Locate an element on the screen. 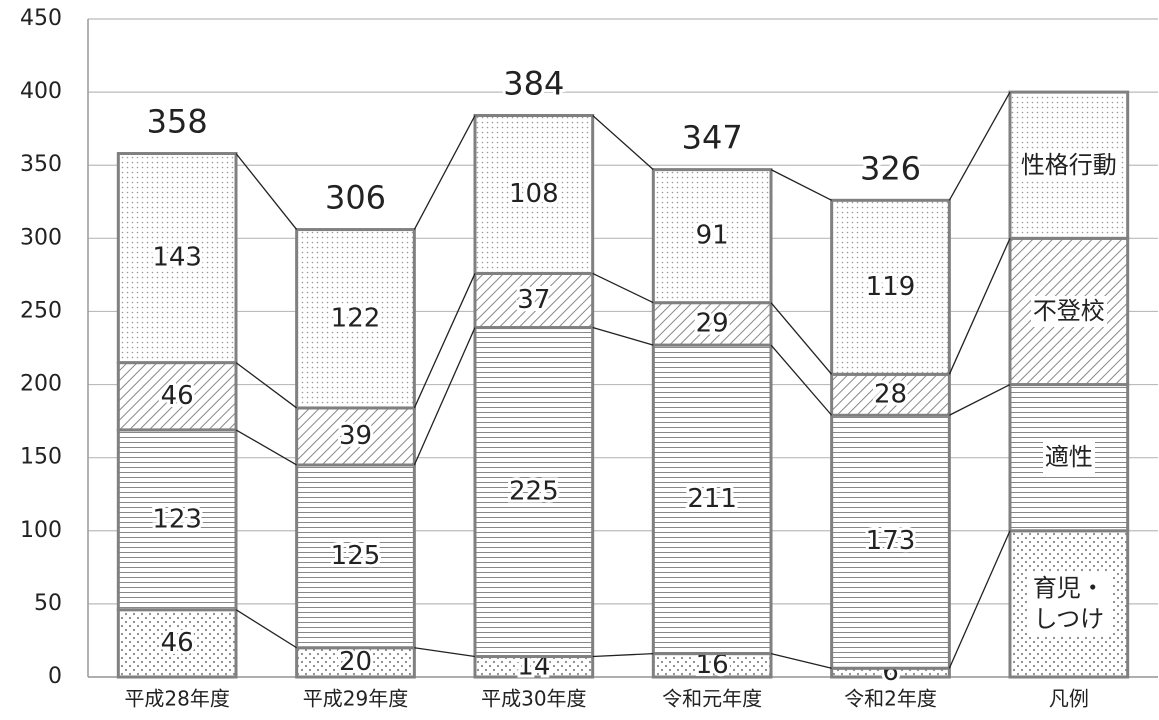 The image size is (1159, 720). value-label: 28 is located at coordinates (890, 394).